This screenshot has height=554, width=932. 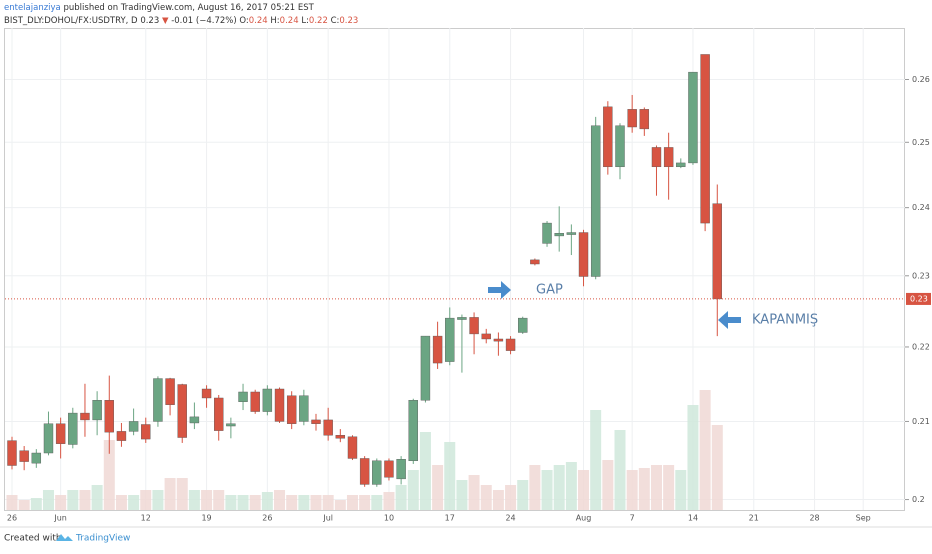 What do you see at coordinates (102, 539) in the screenshot?
I see `footer-brand: TradingView` at bounding box center [102, 539].